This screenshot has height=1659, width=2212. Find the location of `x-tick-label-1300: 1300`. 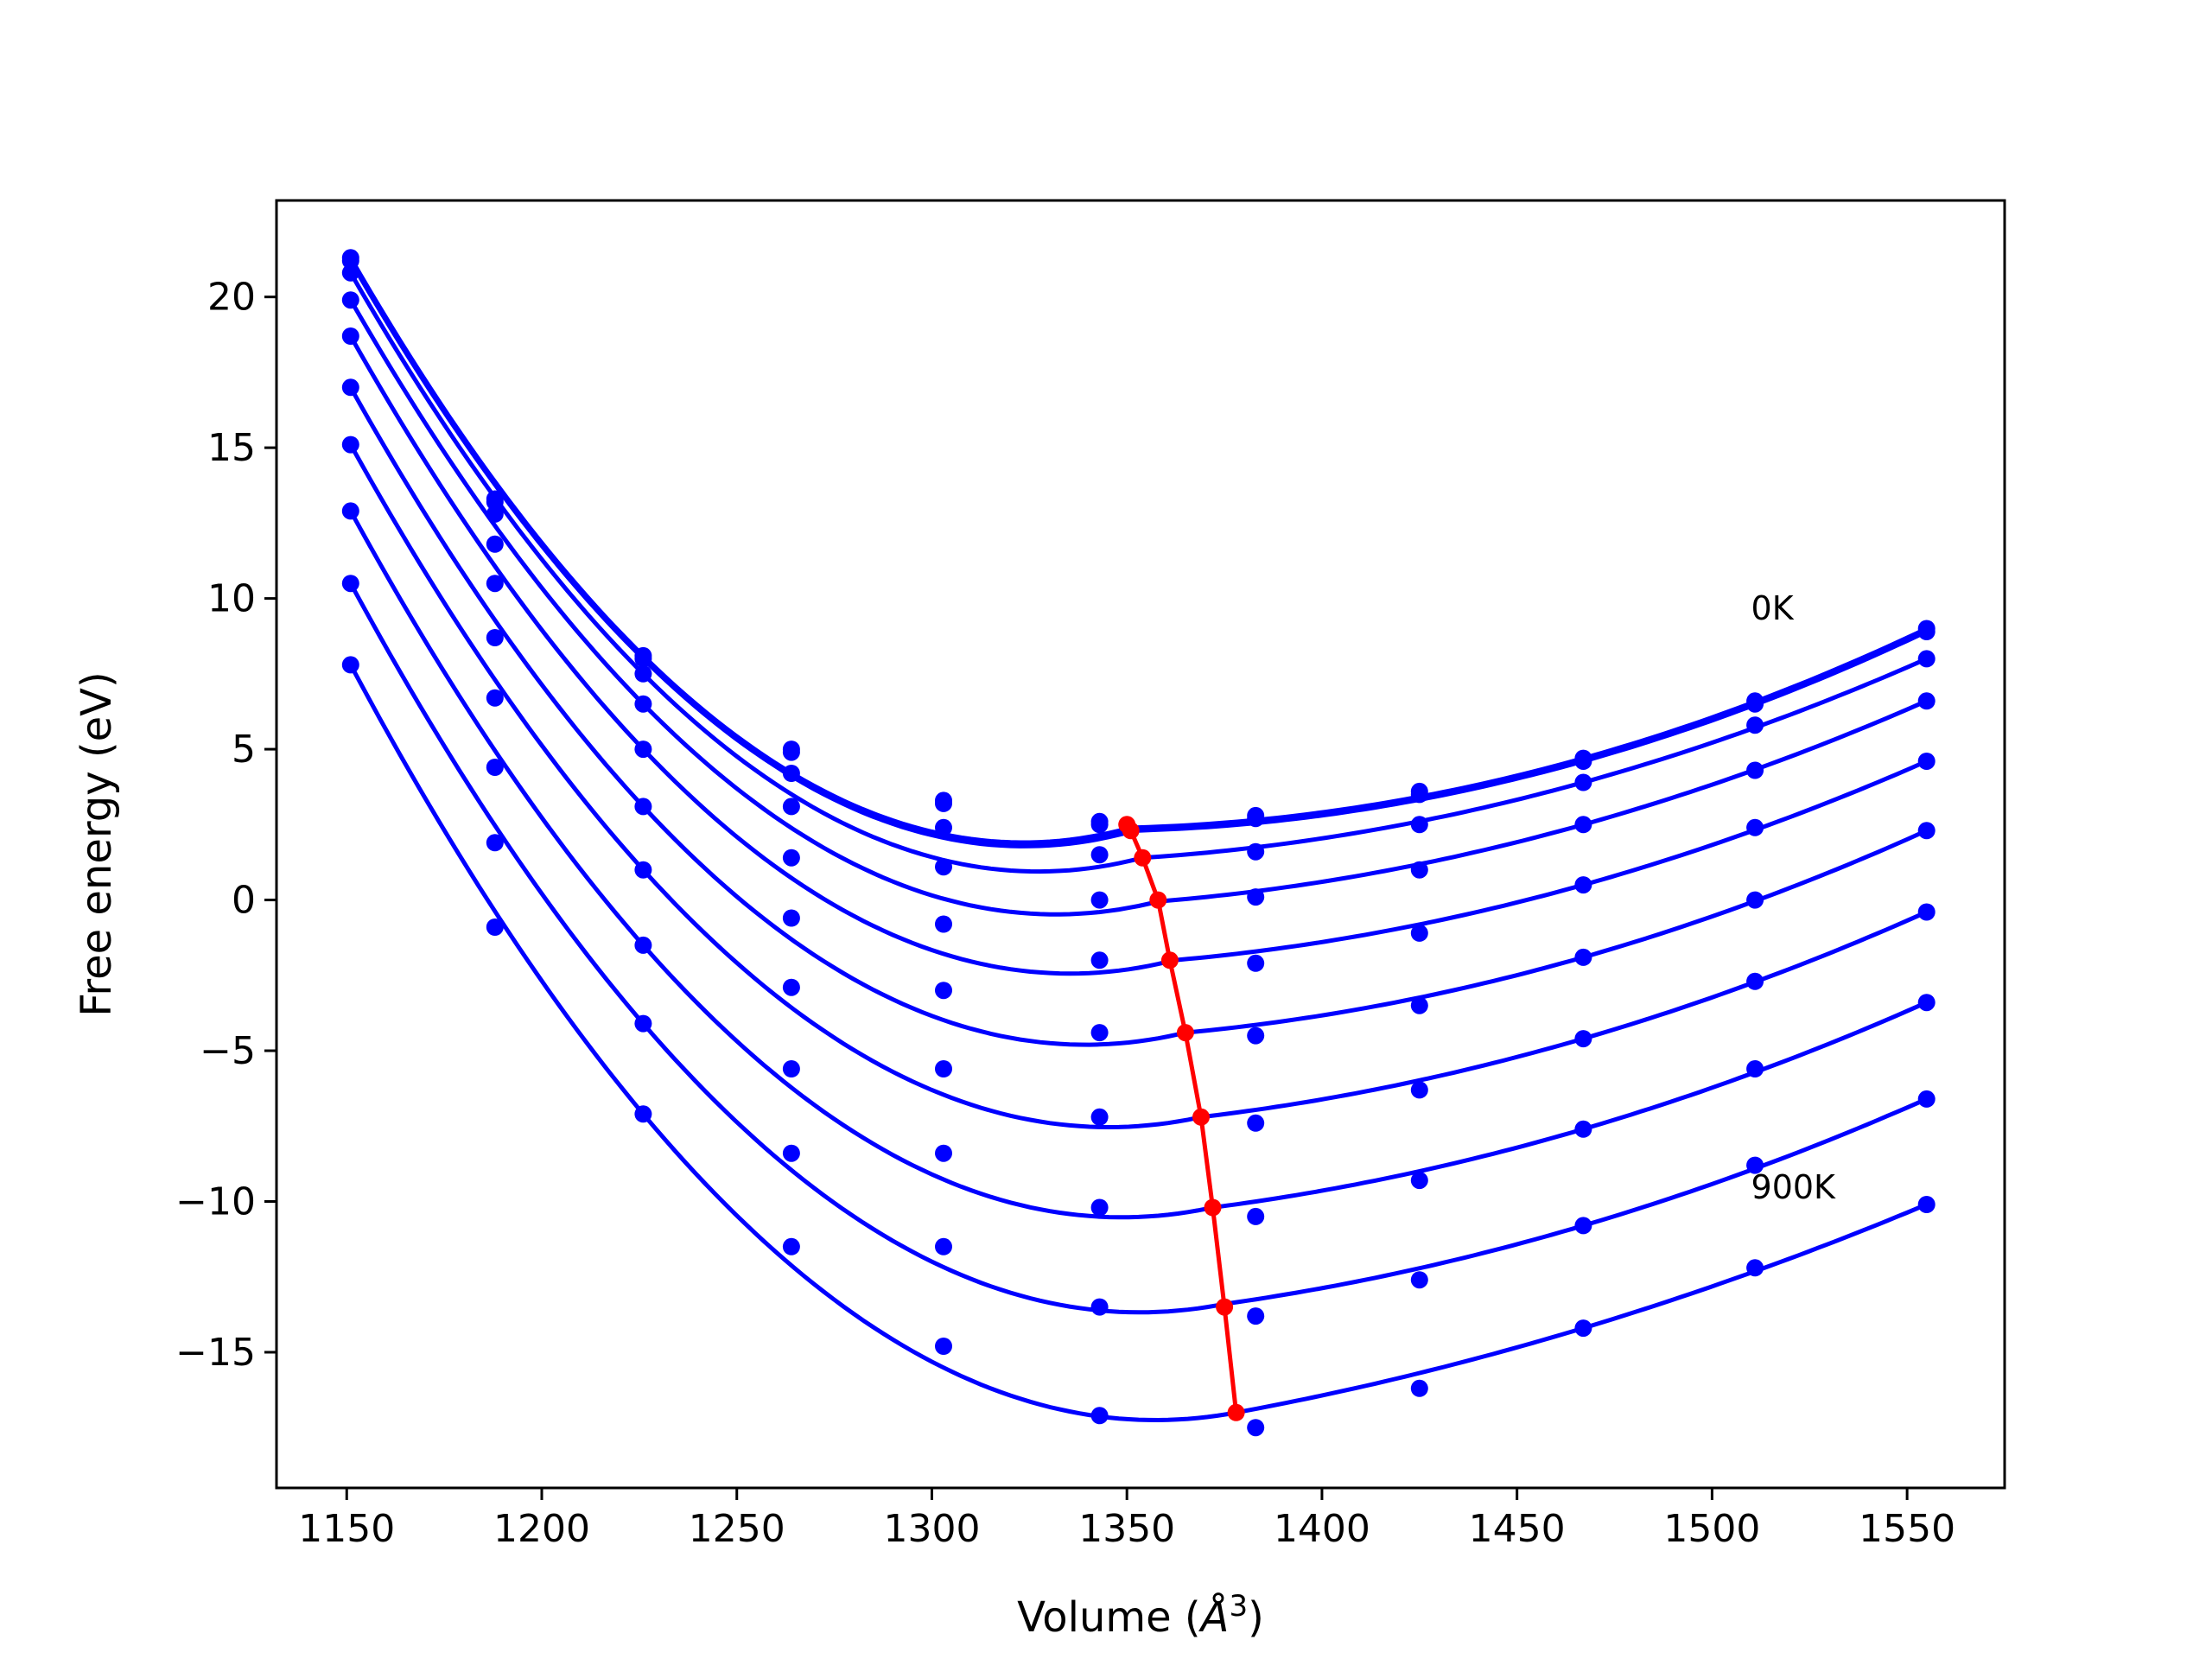

x-tick-label-1300: 1300 is located at coordinates (932, 1529).